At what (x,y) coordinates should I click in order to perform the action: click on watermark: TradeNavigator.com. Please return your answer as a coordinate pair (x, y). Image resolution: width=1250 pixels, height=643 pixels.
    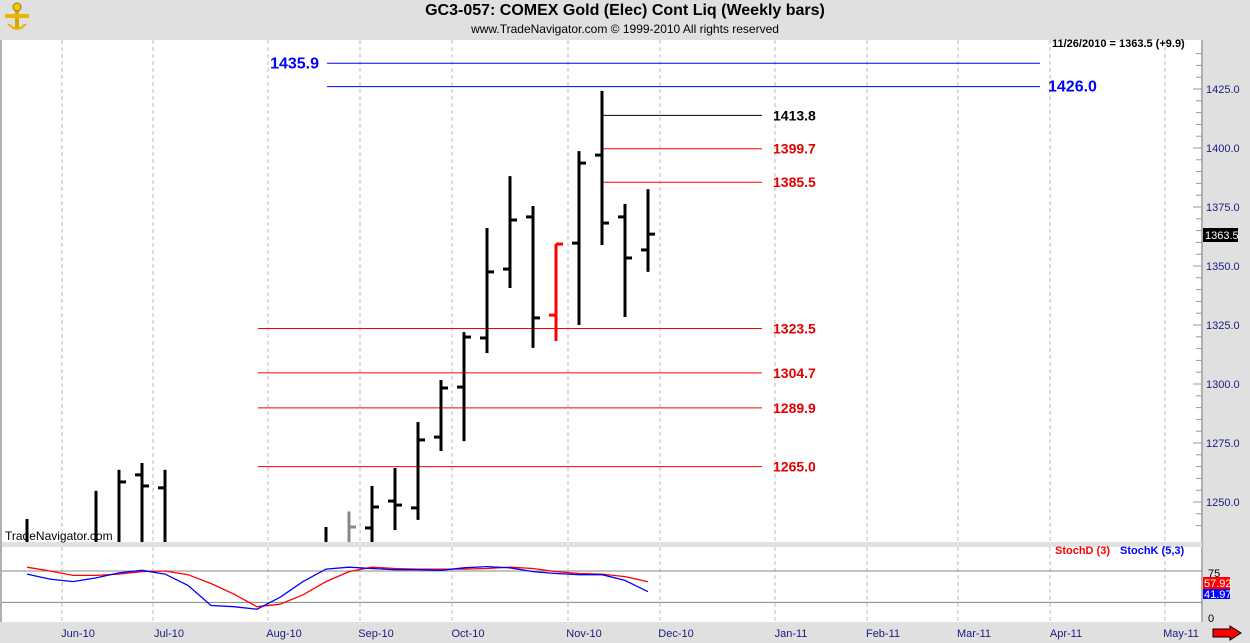
    Looking at the image, I should click on (59, 536).